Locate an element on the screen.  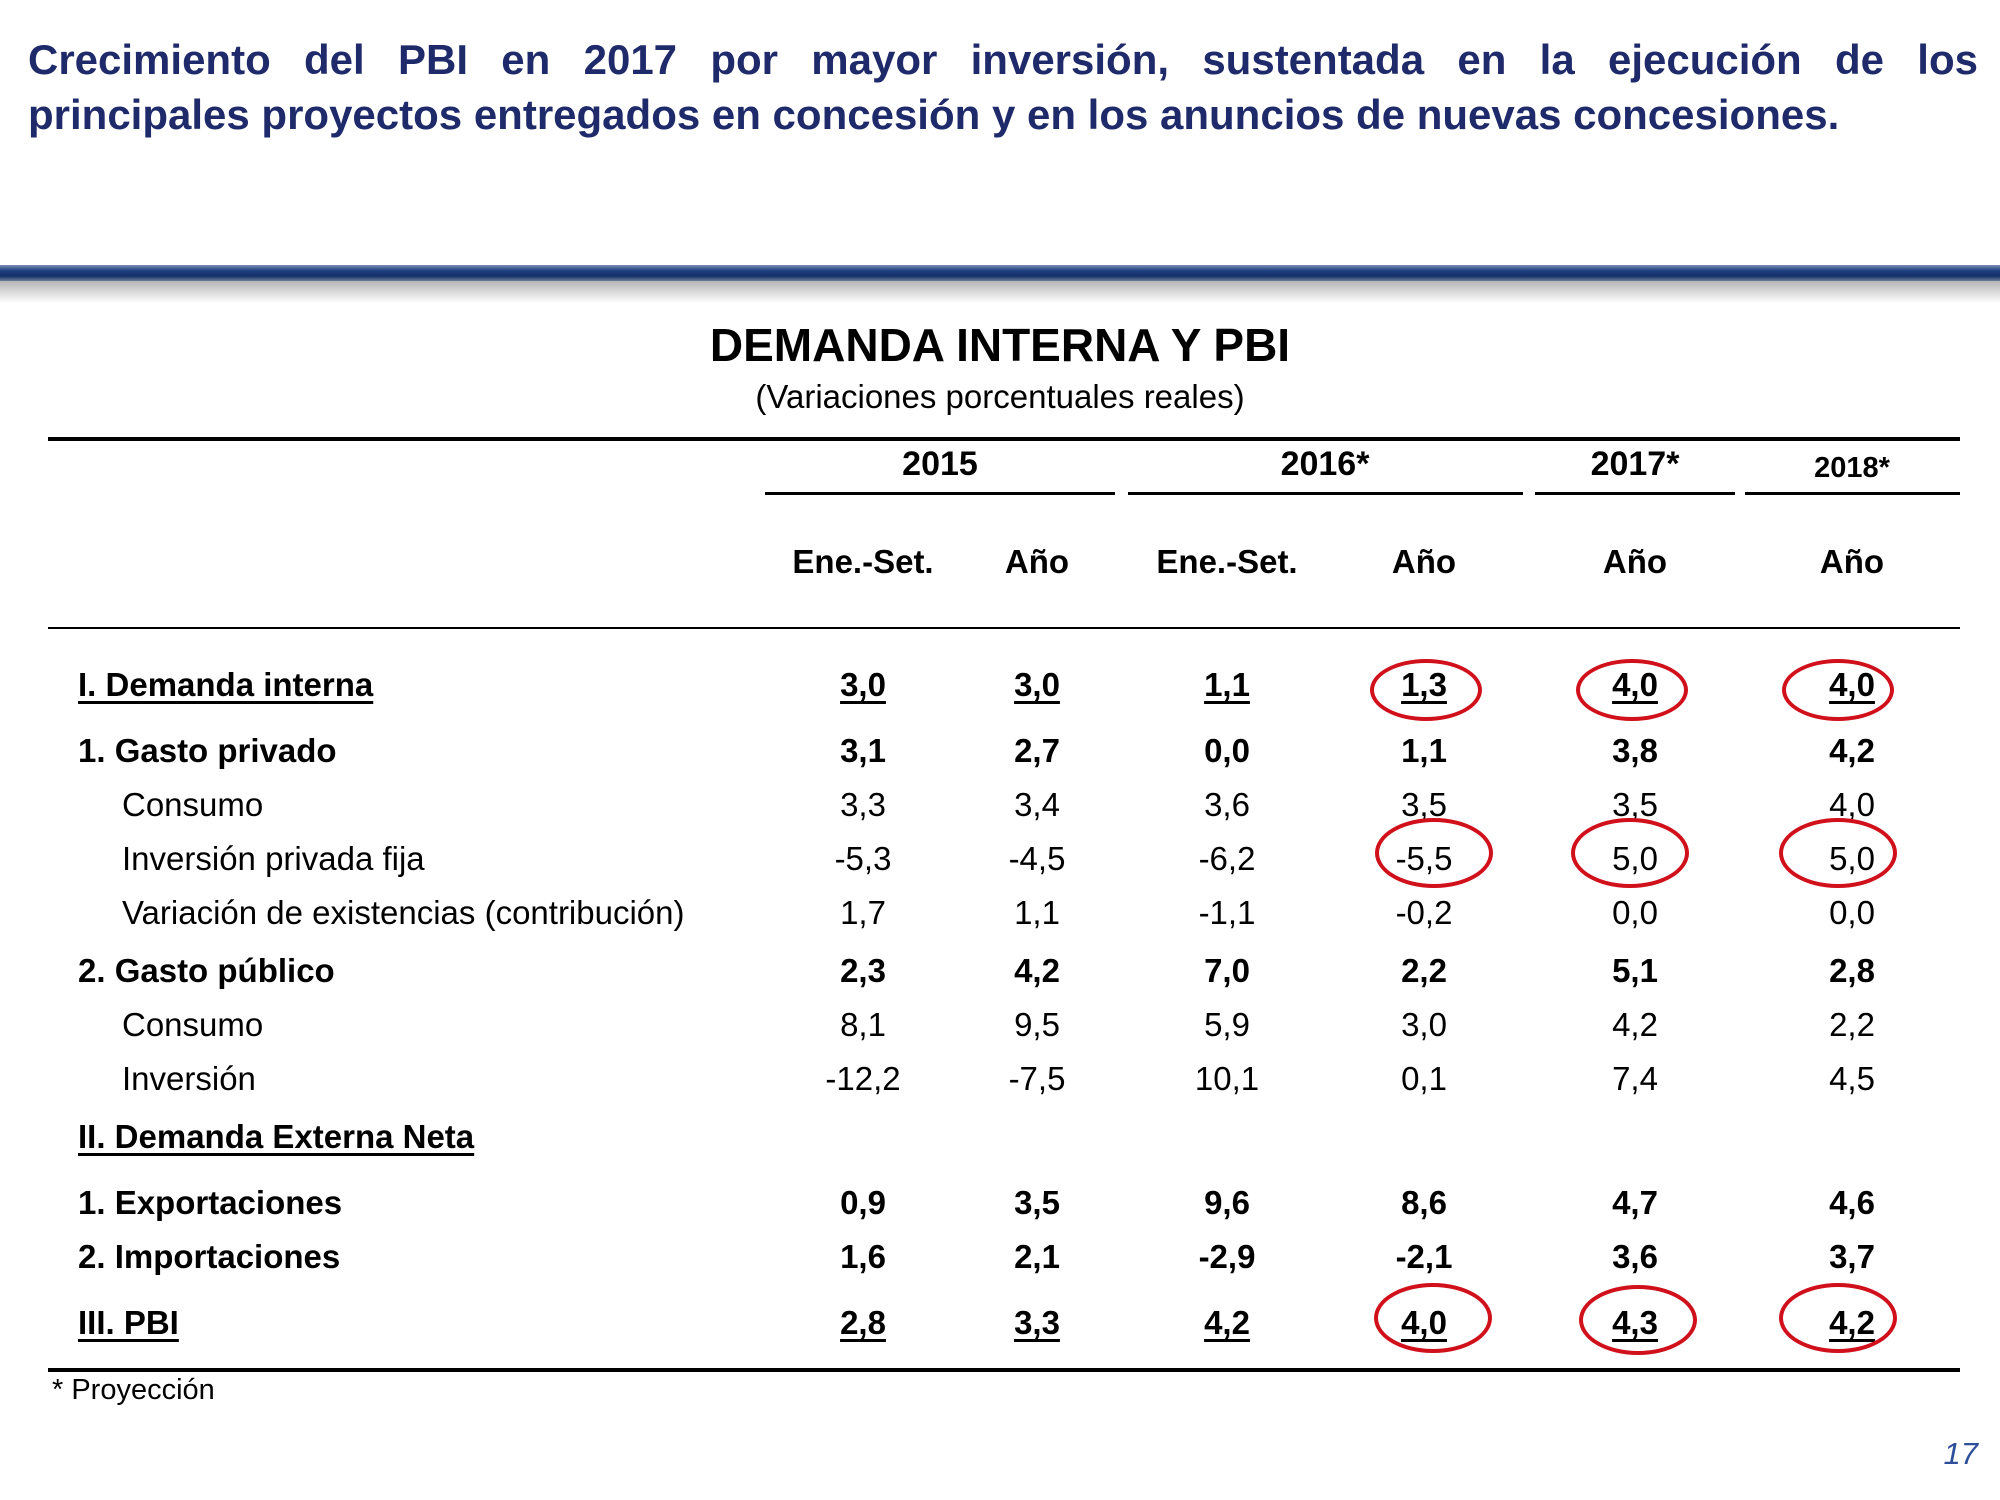
table-cell: 8,6 is located at coordinates (1424, 1202).